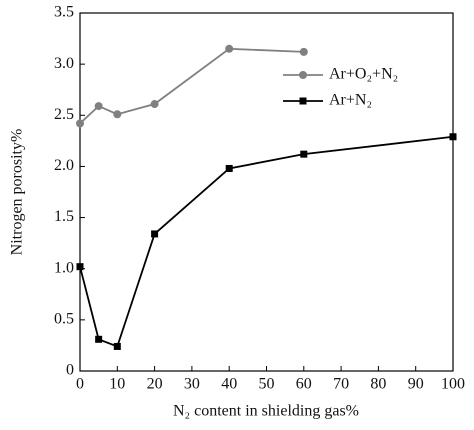  Describe the element at coordinates (191, 86) in the screenshot. I see `series-line` at that location.